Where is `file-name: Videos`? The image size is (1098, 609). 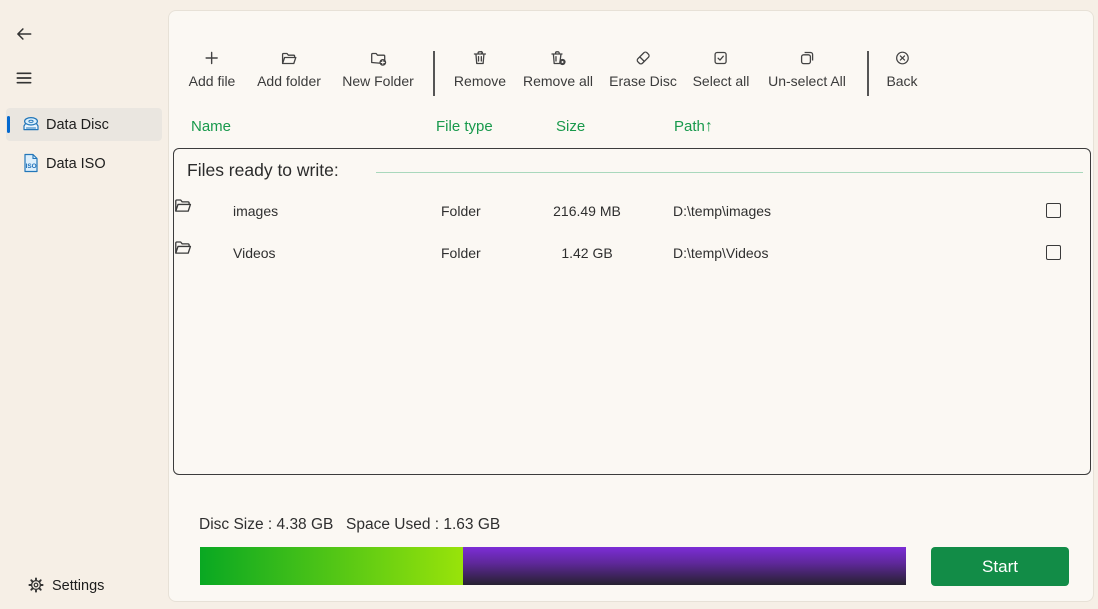
file-name: Videos is located at coordinates (254, 253).